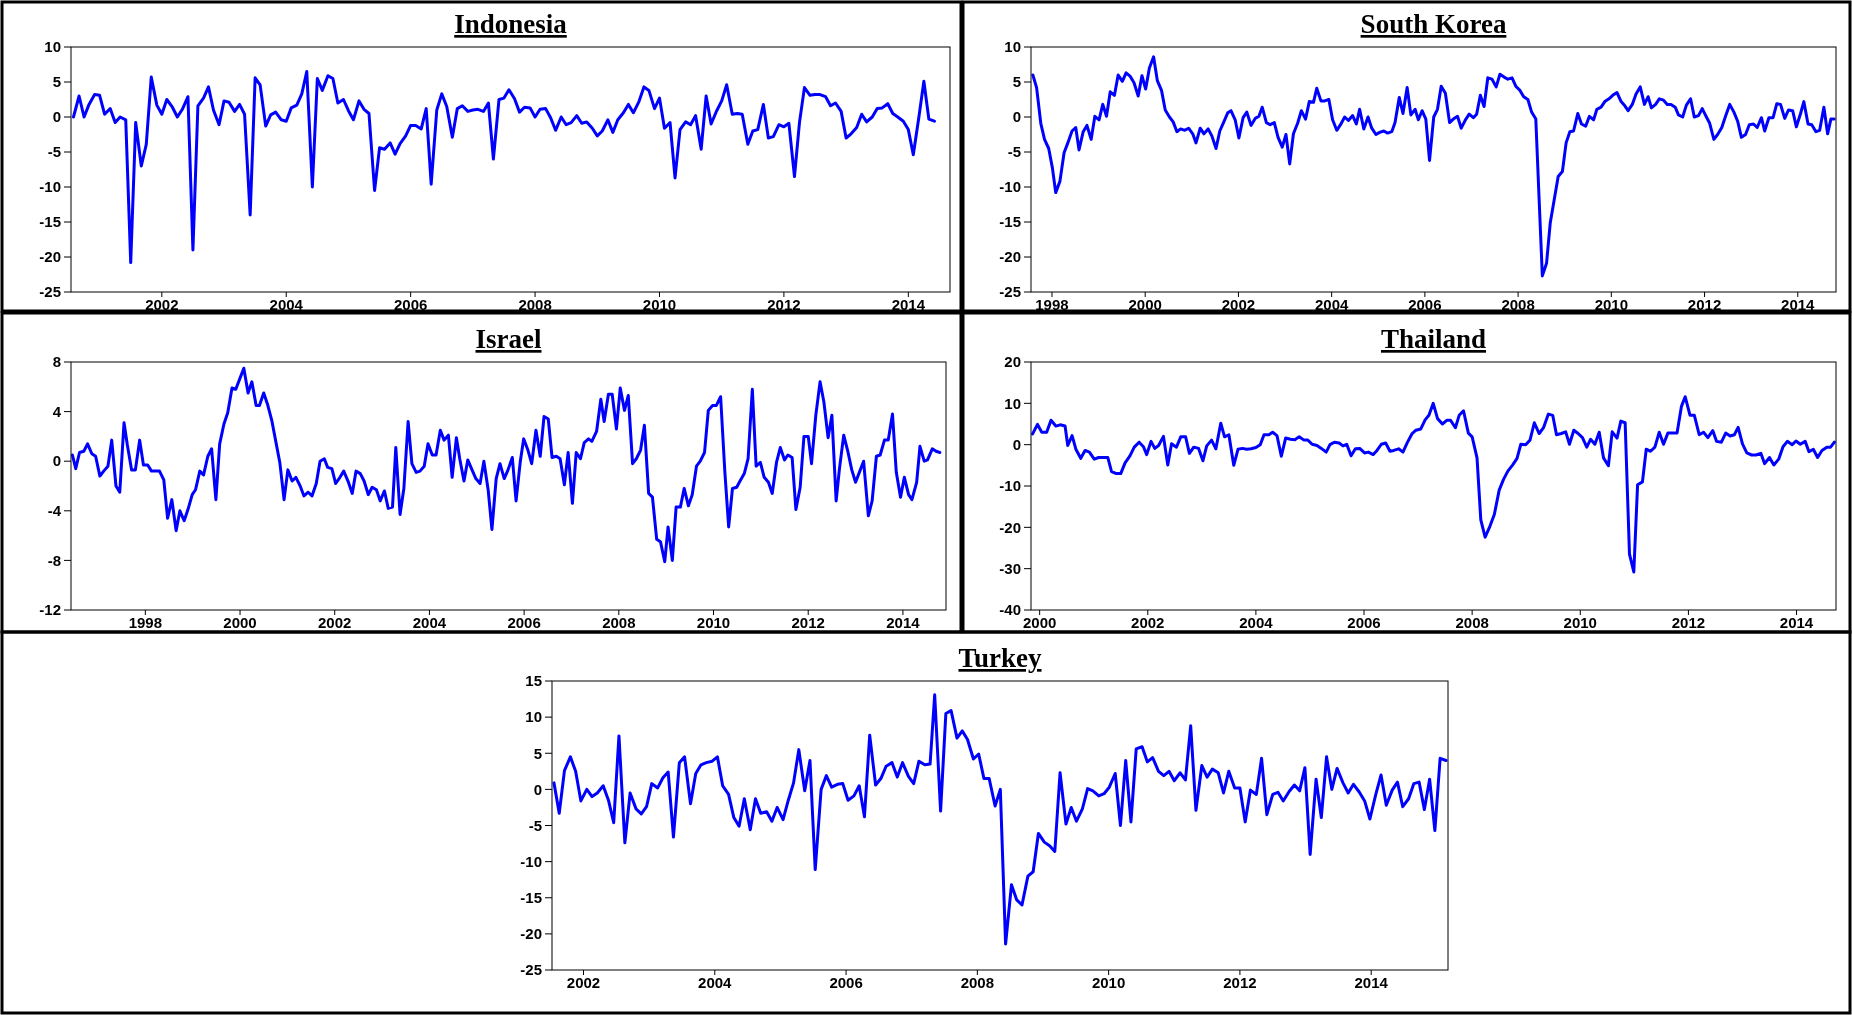 Image resolution: width=1852 pixels, height=1015 pixels. Describe the element at coordinates (50, 610) in the screenshot. I see `y-tick-label: -12` at that location.